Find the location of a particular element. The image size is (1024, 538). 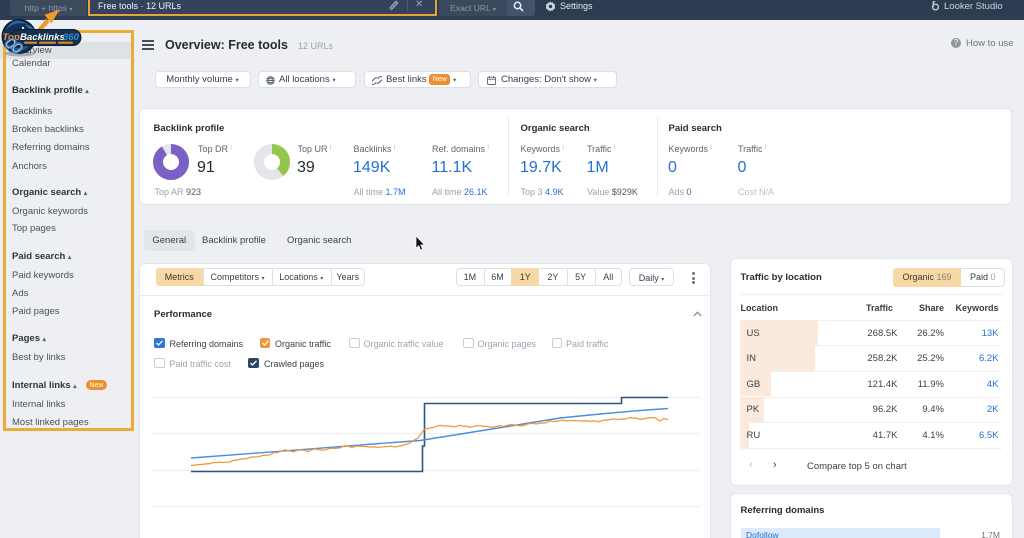

svg-text: Backlinks is located at coordinates (42, 37).